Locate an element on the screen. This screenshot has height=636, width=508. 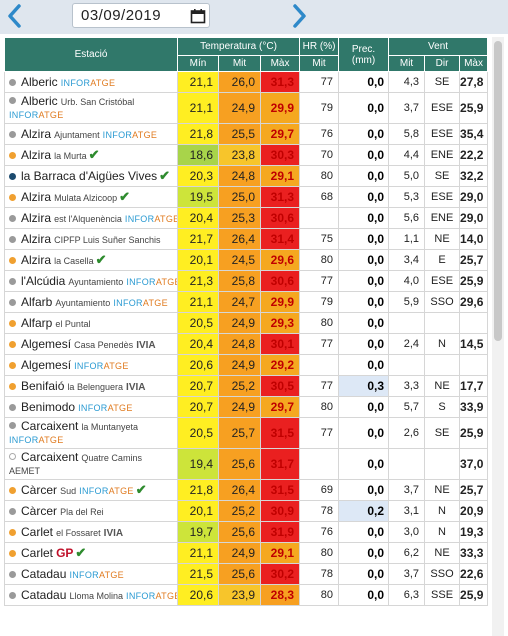
station-cell: Catadau INFORATGE is located at coordinates (91, 574).